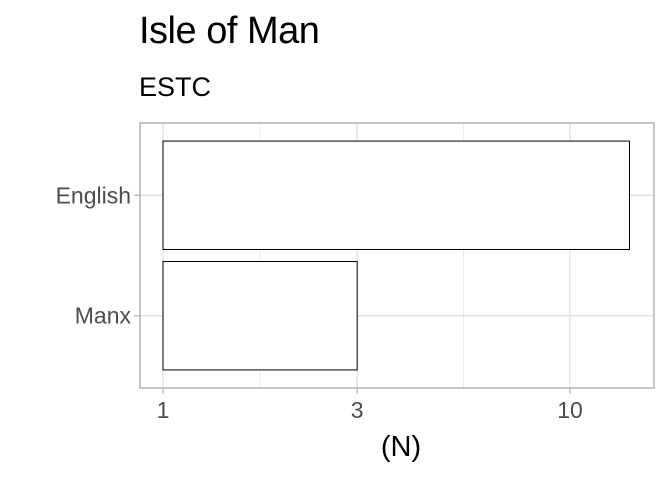  What do you see at coordinates (229, 31) in the screenshot?
I see `chart-title: Isle of Man` at bounding box center [229, 31].